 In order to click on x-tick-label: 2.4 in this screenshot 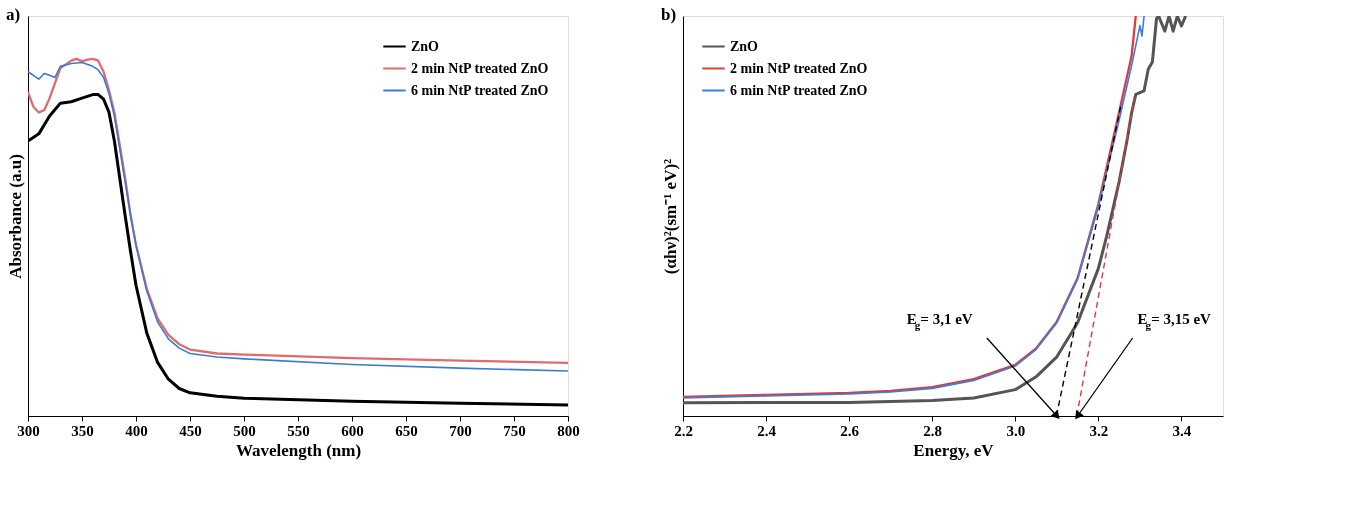, I will do `click(767, 430)`.